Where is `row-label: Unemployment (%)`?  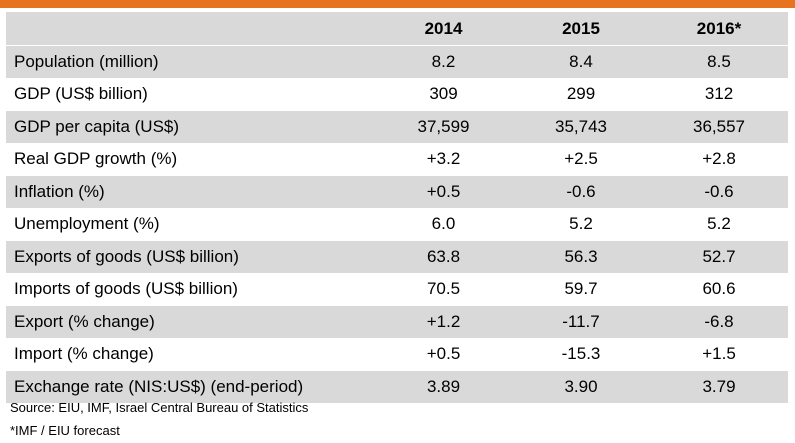 row-label: Unemployment (%) is located at coordinates (190, 224).